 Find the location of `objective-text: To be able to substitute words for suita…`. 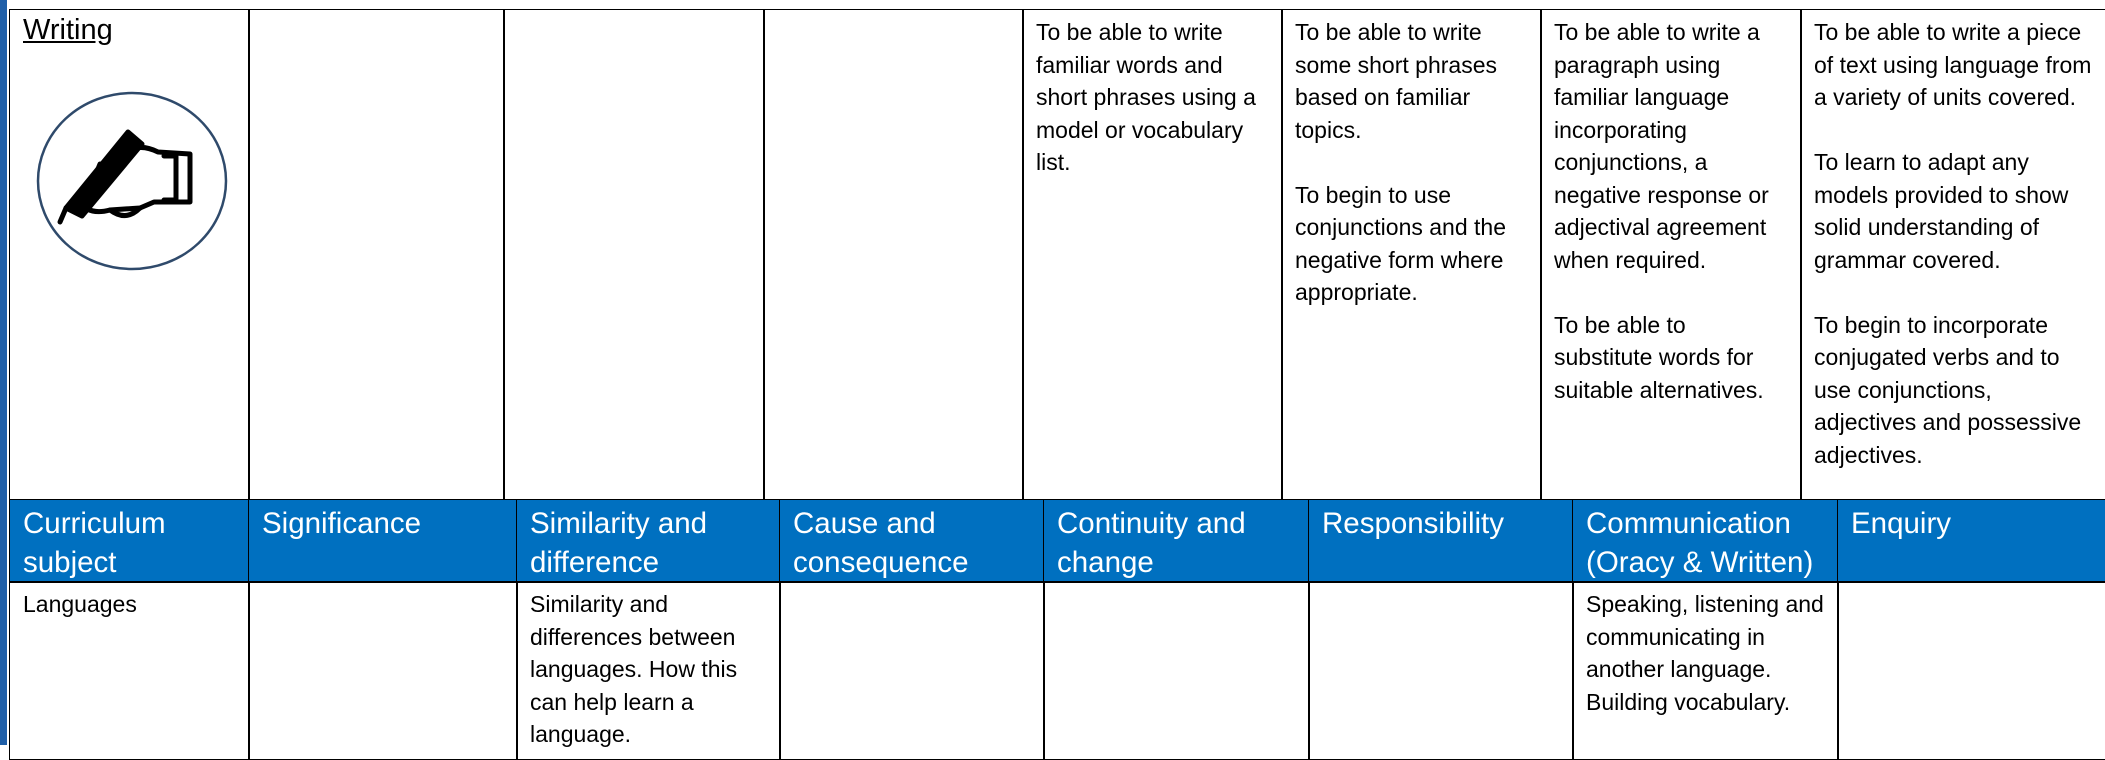

objective-text: To be able to substitute words for suita… is located at coordinates (1659, 357).